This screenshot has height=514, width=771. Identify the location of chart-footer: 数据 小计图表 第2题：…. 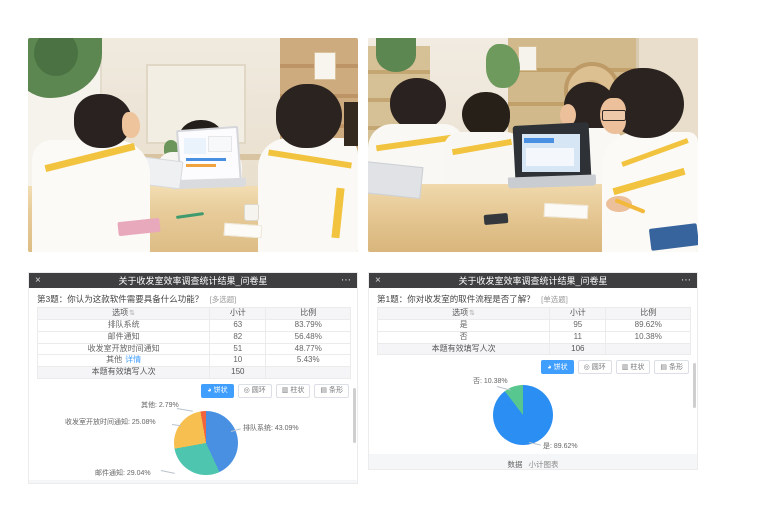
(533, 462).